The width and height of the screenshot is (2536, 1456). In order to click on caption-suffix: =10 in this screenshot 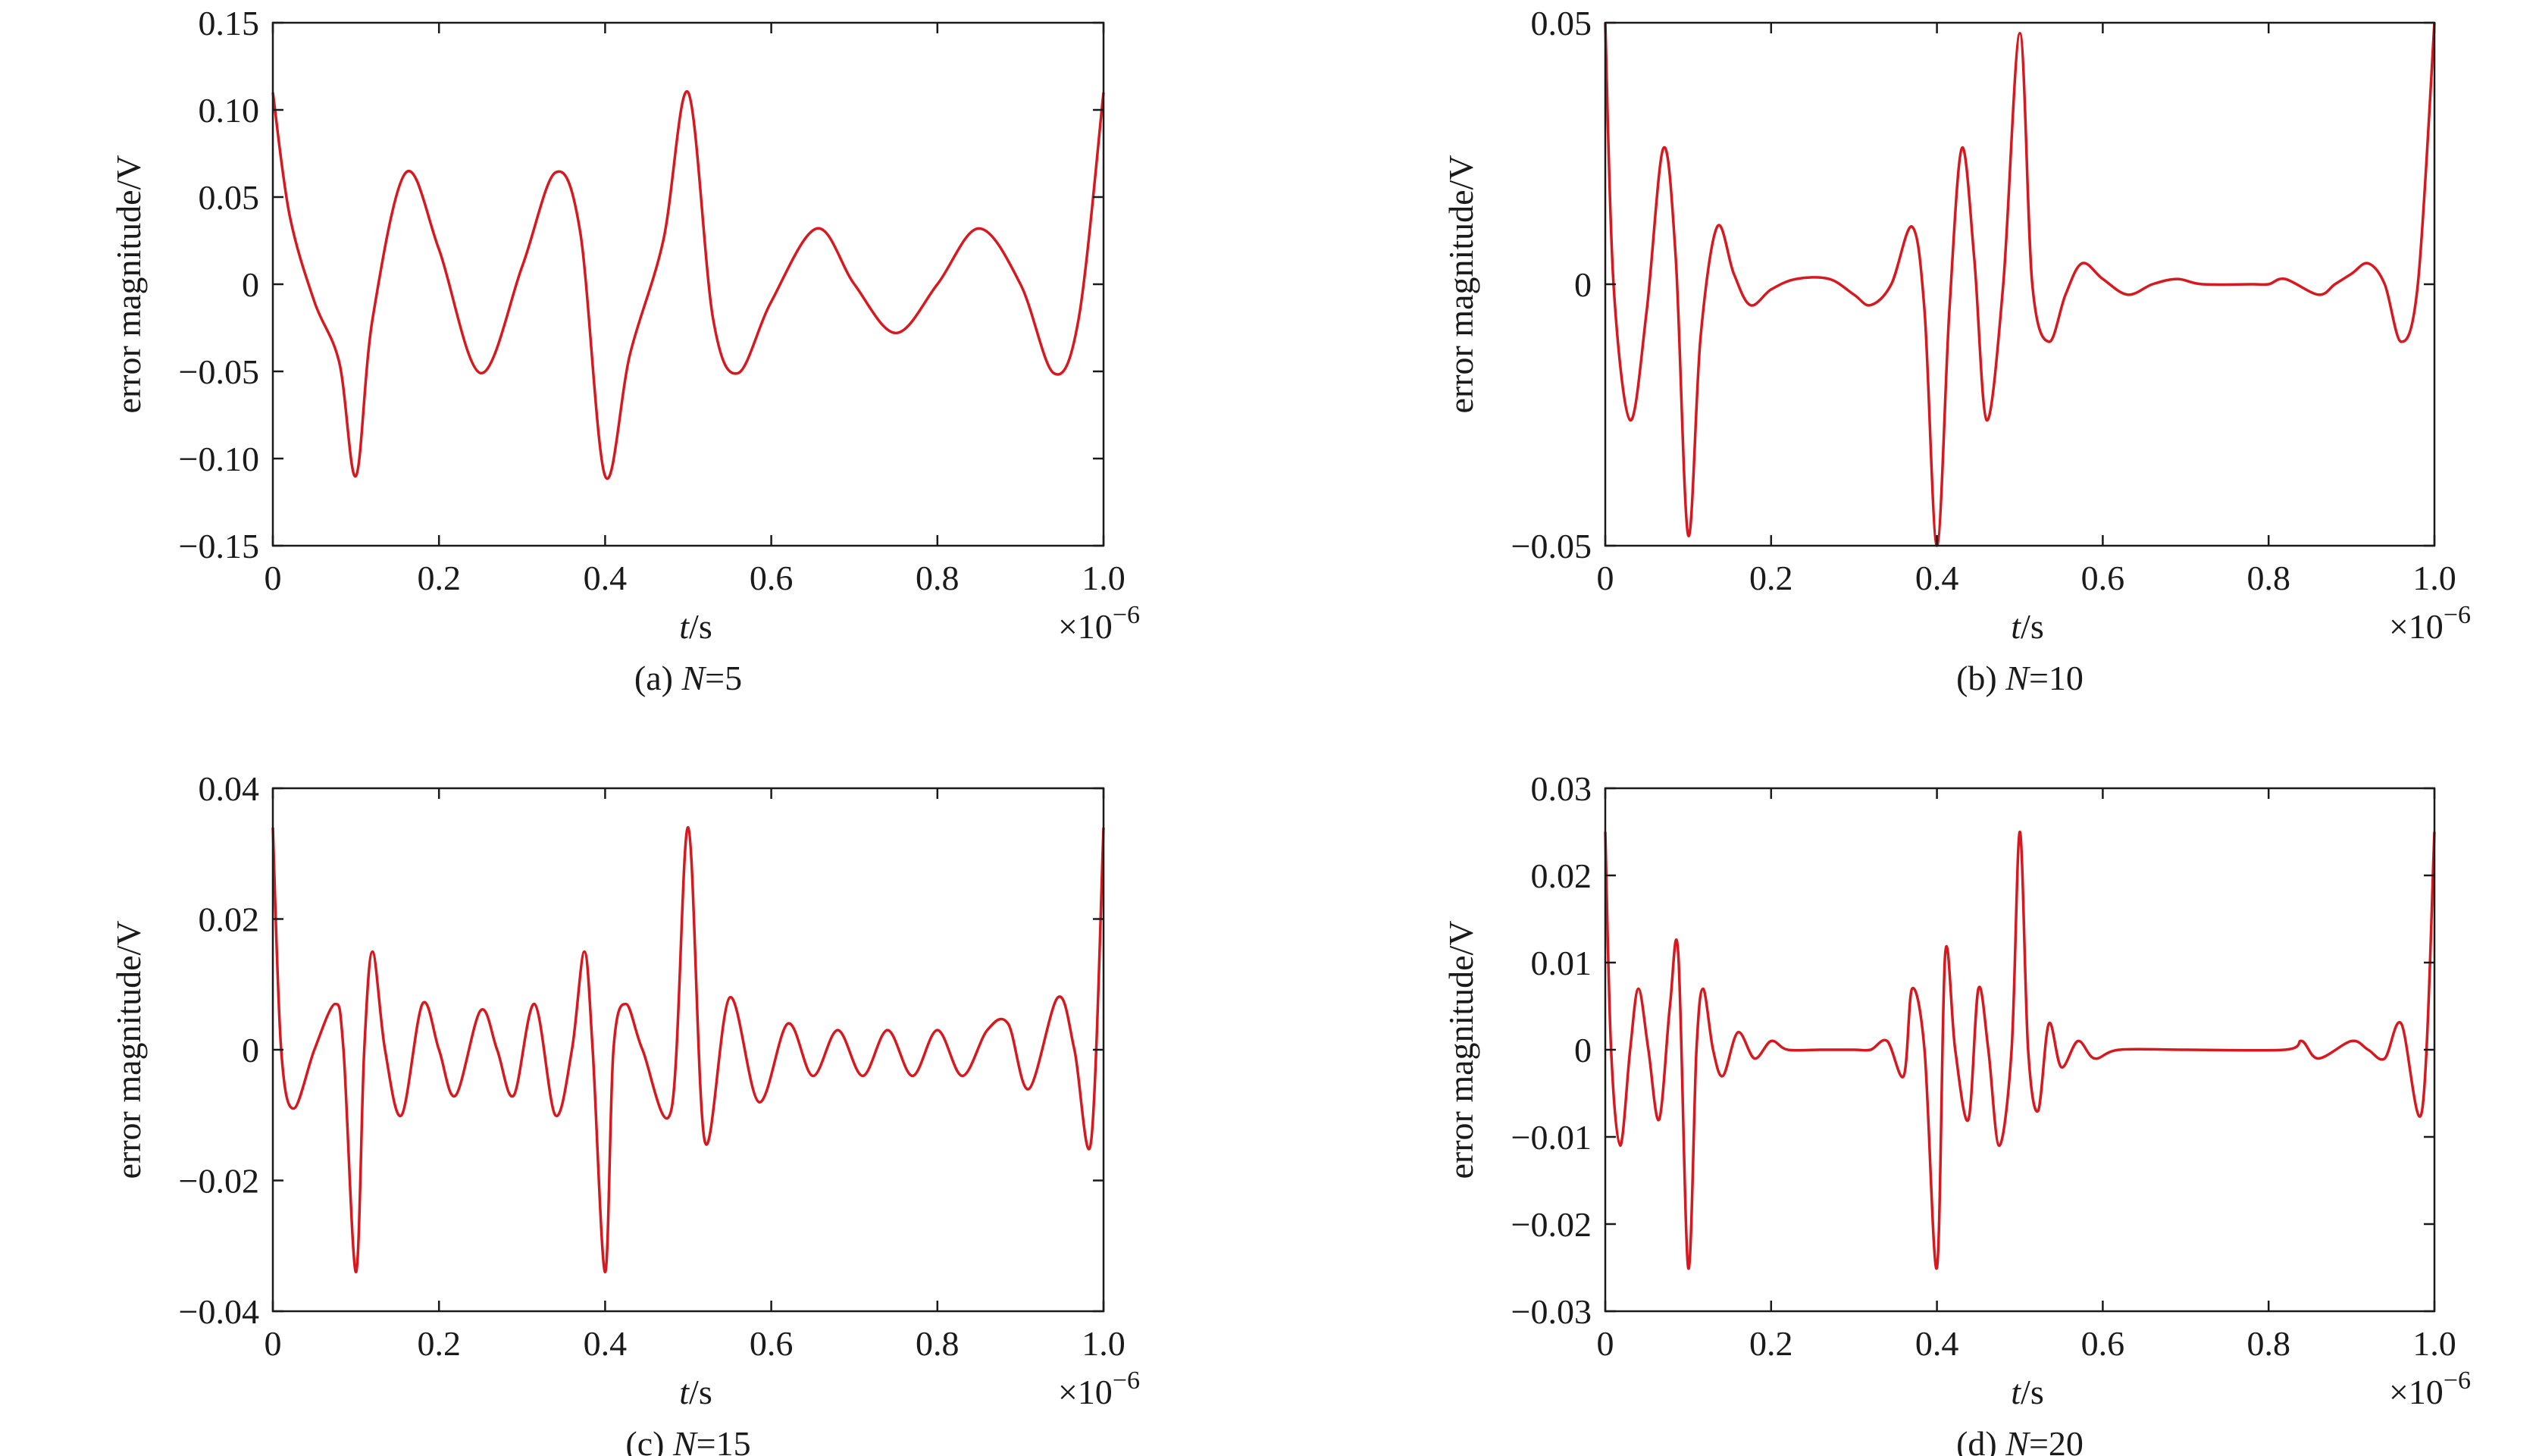, I will do `click(2056, 678)`.